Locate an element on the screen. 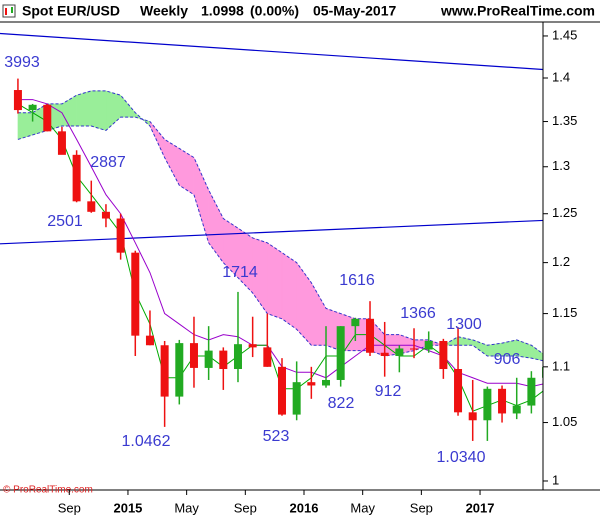 The height and width of the screenshot is (519, 600). date: 05-May-2017 is located at coordinates (354, 11).